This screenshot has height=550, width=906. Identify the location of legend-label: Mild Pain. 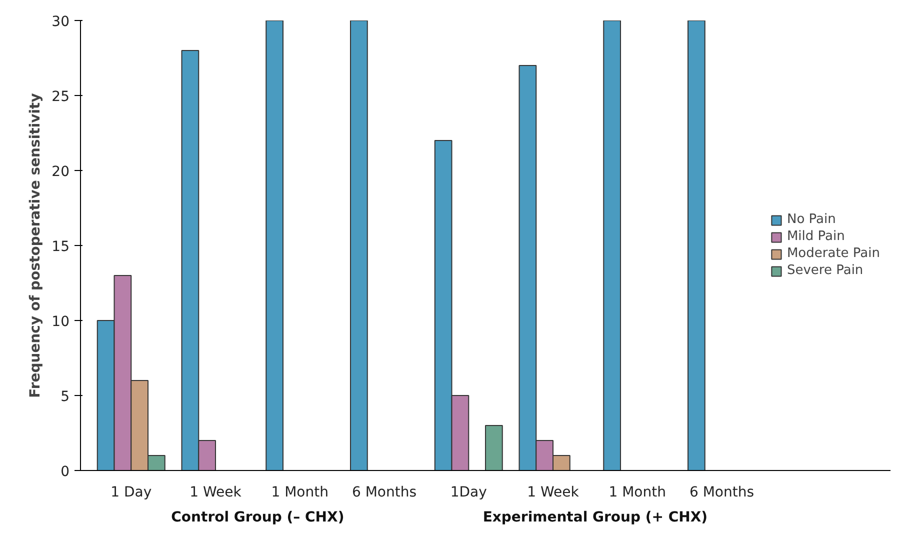
(815, 236).